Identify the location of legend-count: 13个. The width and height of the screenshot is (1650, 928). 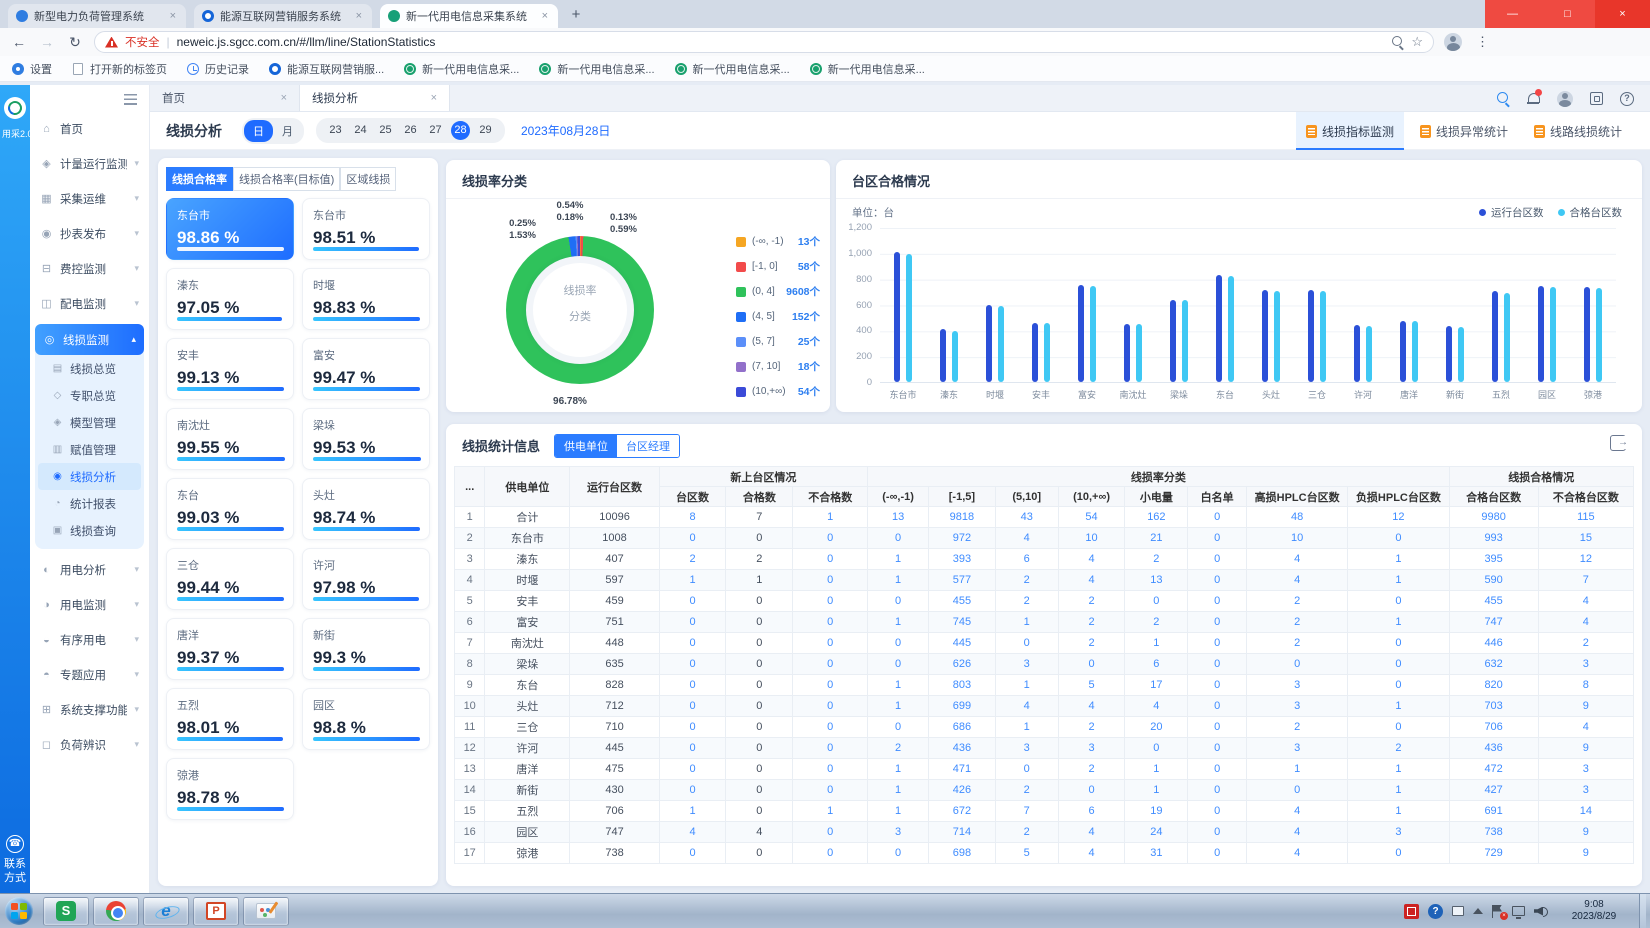
(808, 242).